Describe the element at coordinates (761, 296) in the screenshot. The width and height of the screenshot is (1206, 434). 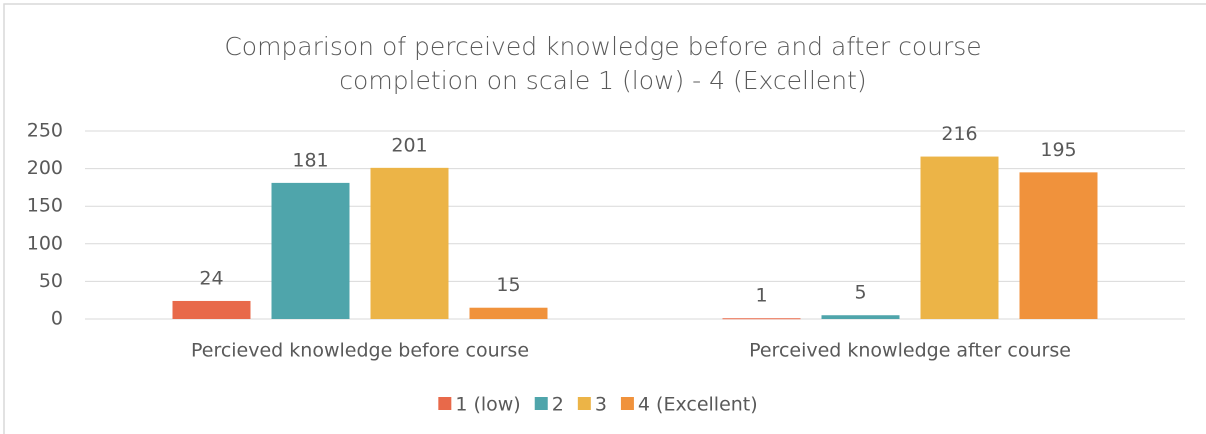
I see `data-label: 1` at that location.